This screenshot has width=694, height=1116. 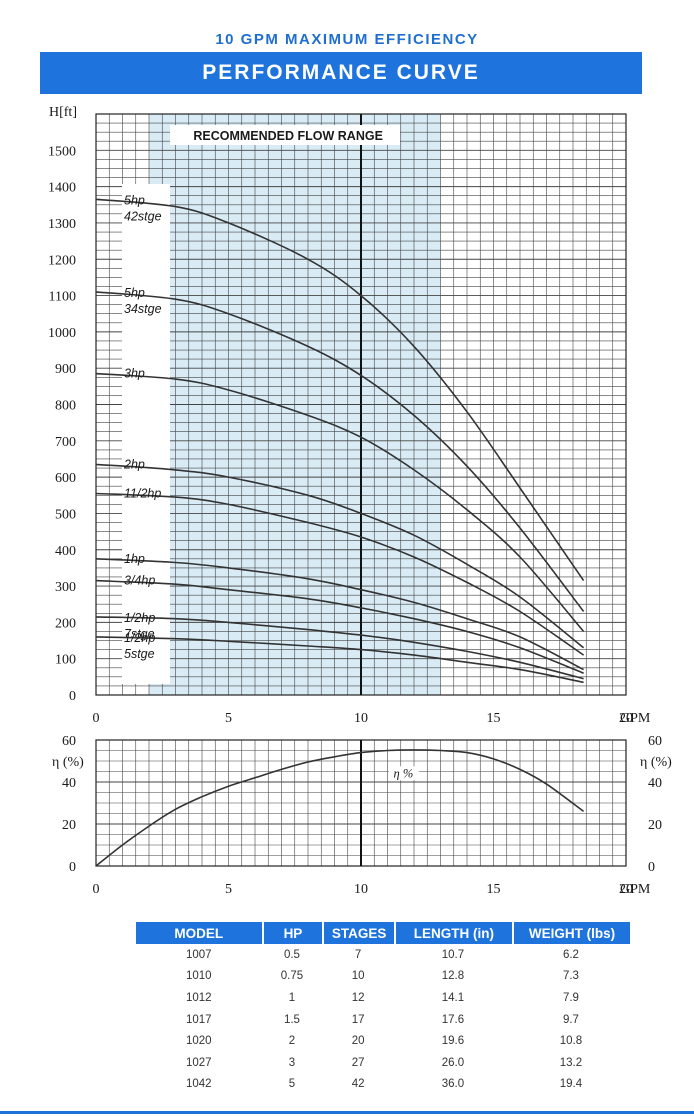 I want to click on title-banner: PERFORMANCE CURVE, so click(x=341, y=73).